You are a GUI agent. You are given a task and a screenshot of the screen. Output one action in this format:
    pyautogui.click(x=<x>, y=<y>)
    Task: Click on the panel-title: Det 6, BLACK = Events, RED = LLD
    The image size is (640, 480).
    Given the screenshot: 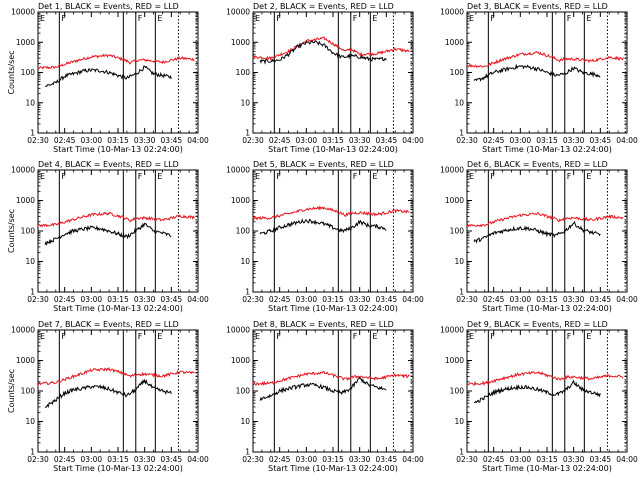 What is the action you would take?
    pyautogui.click(x=537, y=164)
    